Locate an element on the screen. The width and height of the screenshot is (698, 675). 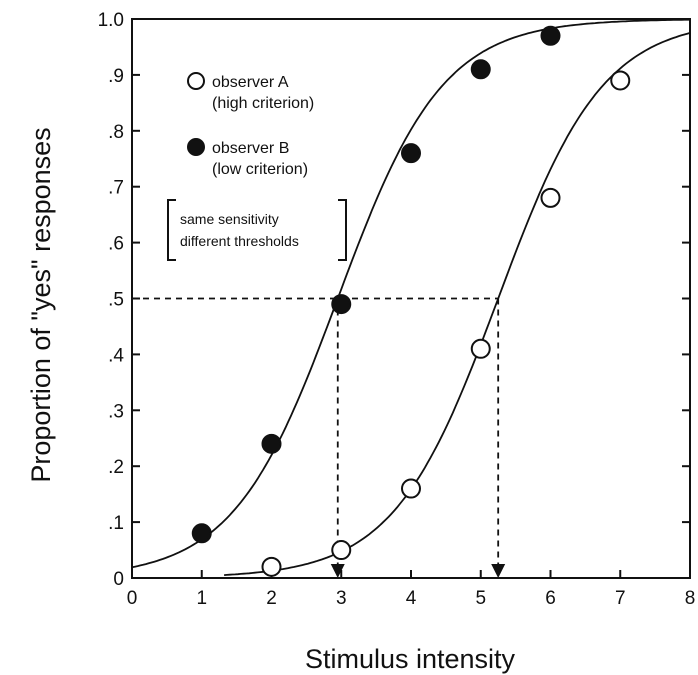
annotation-left-bracket is located at coordinates (171, 230).